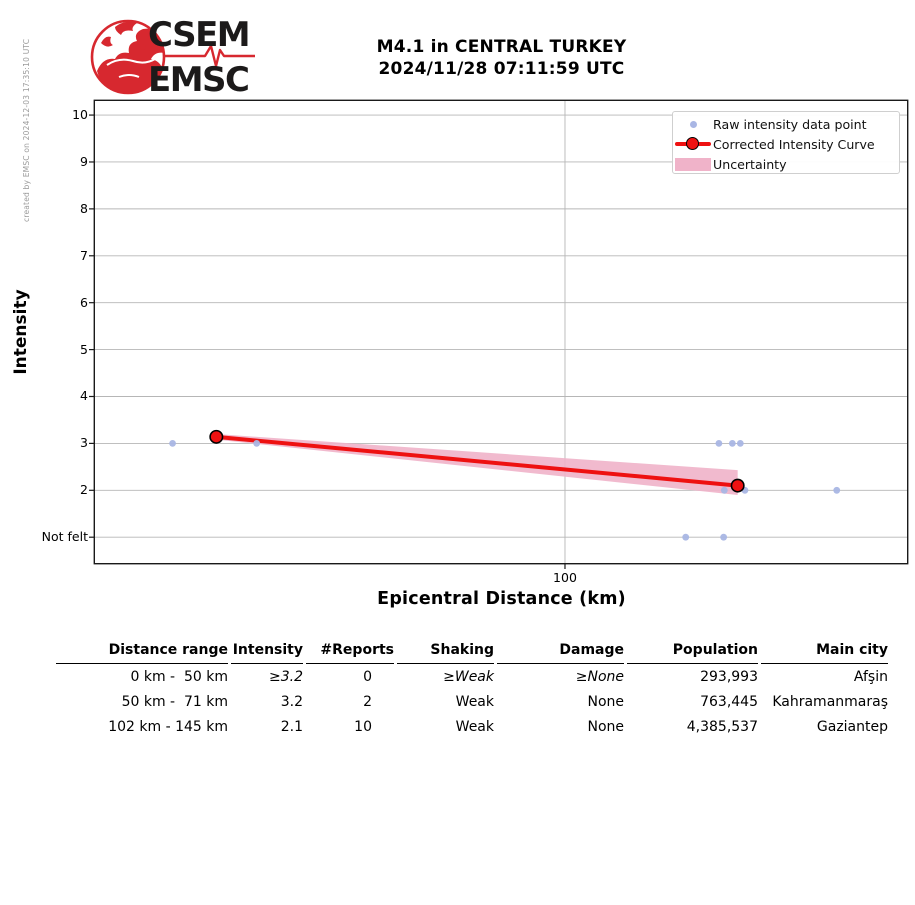  Describe the element at coordinates (565, 577) in the screenshot. I see `x-tick-label: 100` at that location.